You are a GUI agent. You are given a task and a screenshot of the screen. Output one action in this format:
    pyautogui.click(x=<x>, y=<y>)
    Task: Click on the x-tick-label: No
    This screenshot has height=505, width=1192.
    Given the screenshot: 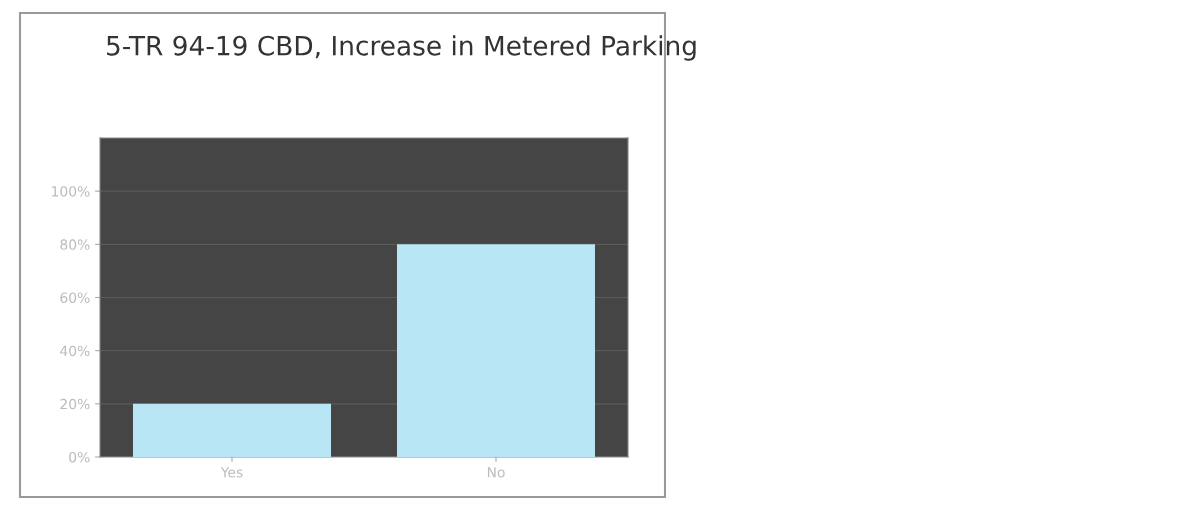 What is the action you would take?
    pyautogui.click(x=496, y=472)
    